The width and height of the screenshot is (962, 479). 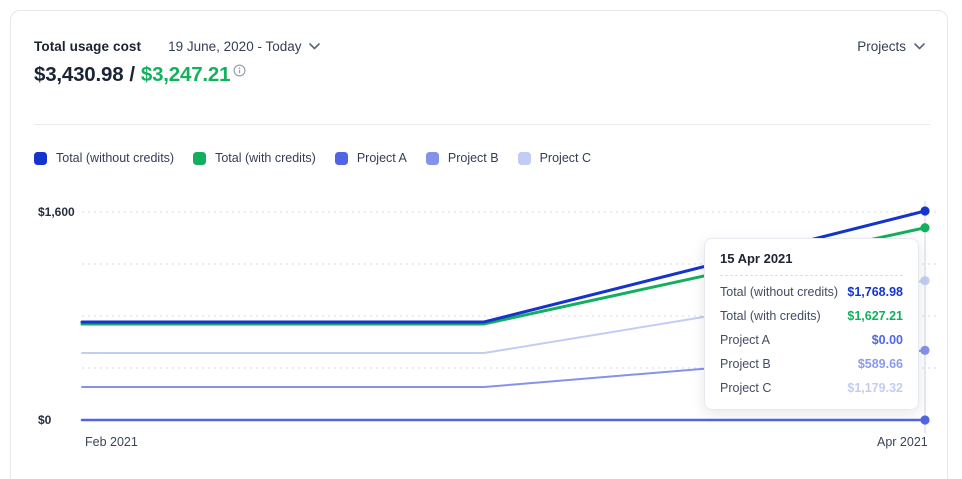 I want to click on date-range-value: 19 June, 2020 - Today, so click(x=235, y=46).